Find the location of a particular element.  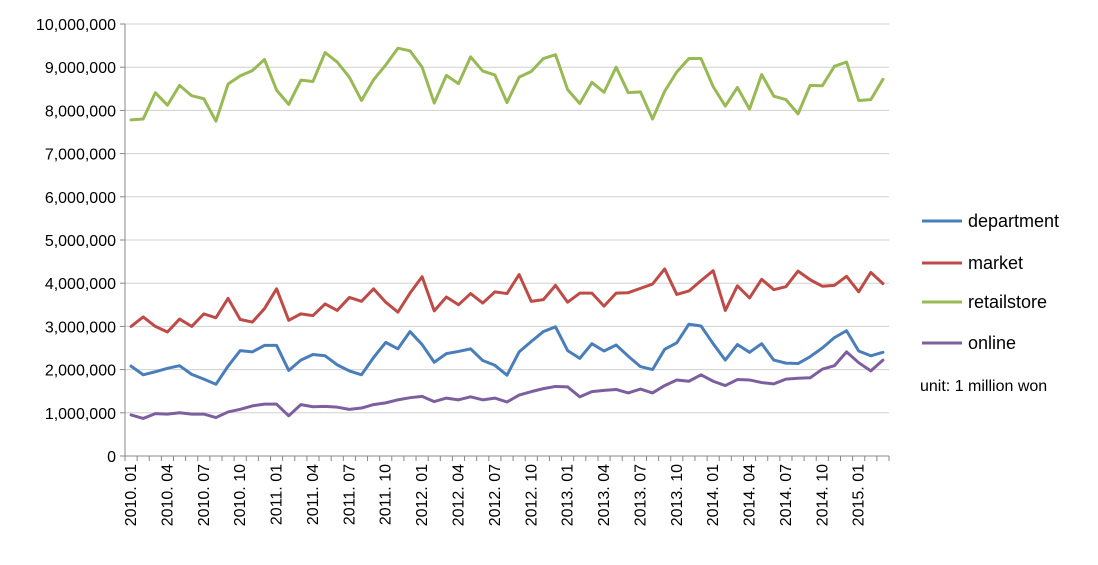

y-tick-label: 5,000,000 is located at coordinates (80, 241).